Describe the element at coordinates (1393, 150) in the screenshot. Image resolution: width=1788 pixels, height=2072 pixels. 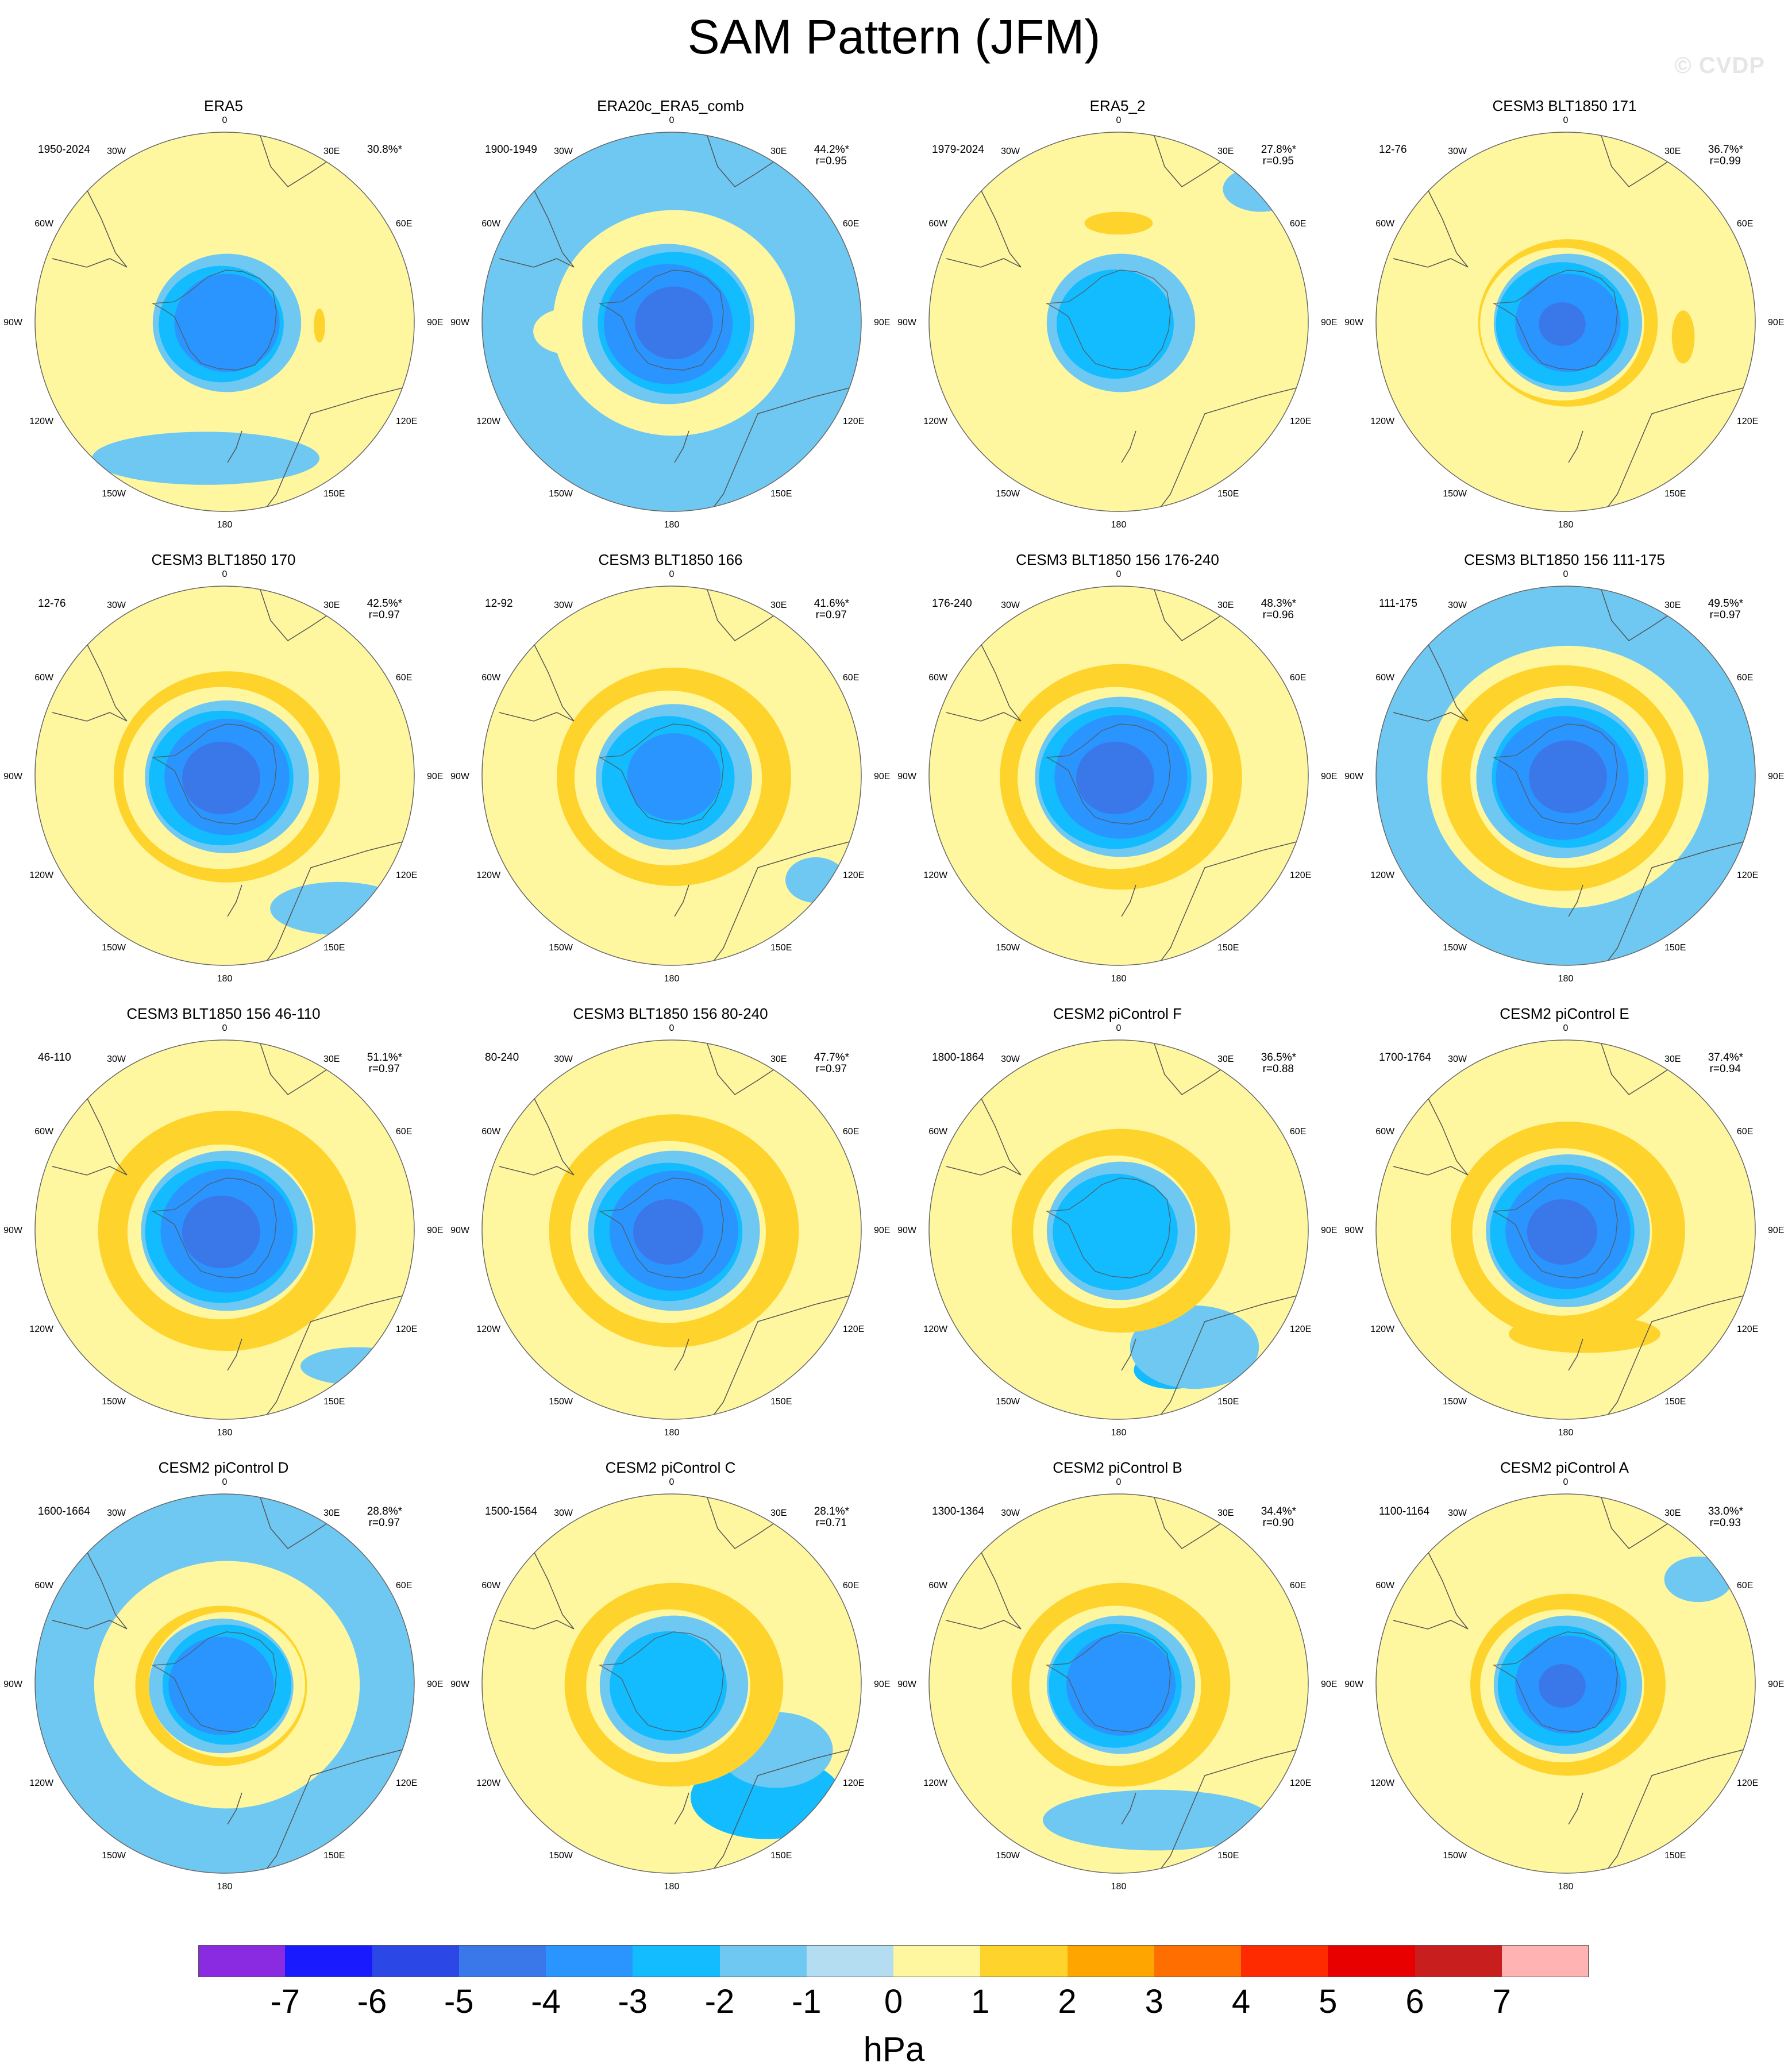
I see `panel-period: 12-76` at that location.